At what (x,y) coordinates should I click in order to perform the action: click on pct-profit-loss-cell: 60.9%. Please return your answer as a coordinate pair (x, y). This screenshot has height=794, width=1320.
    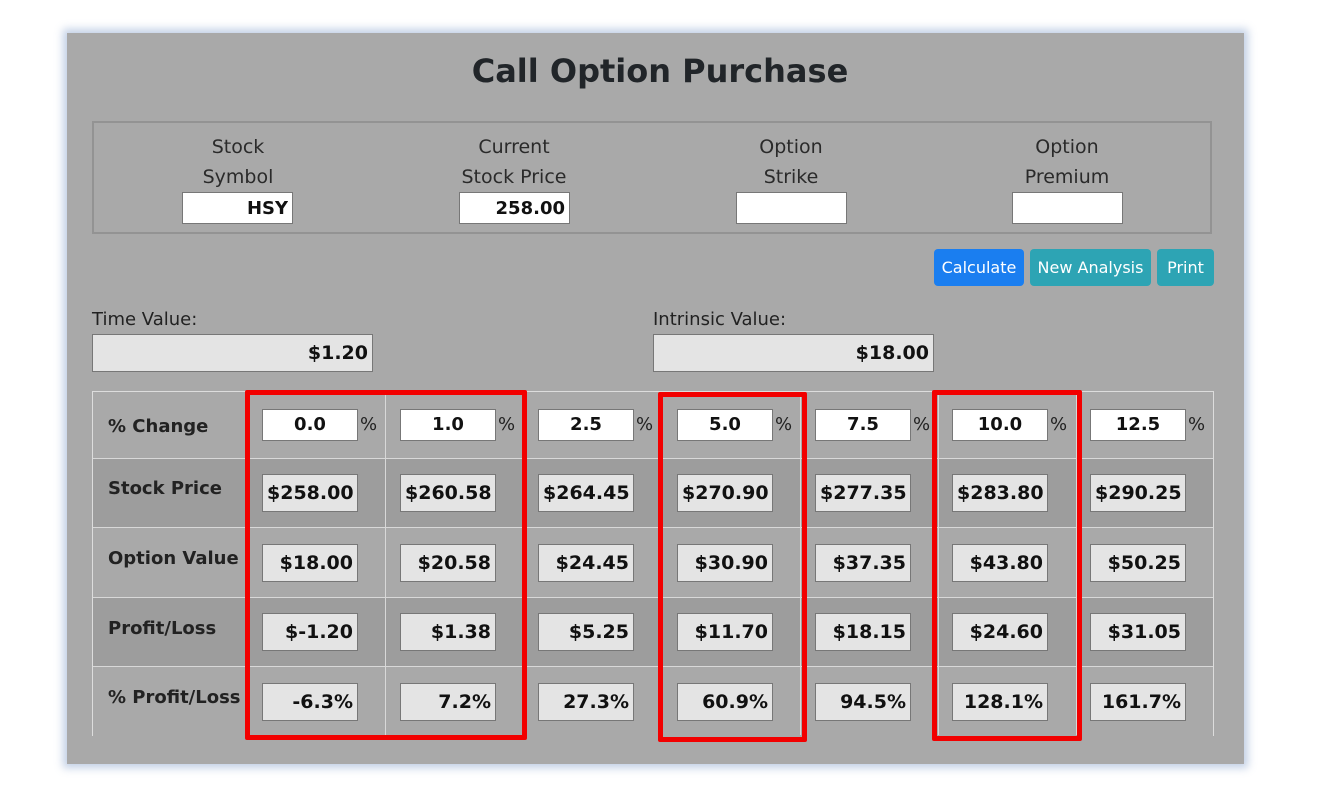
    Looking at the image, I should click on (725, 702).